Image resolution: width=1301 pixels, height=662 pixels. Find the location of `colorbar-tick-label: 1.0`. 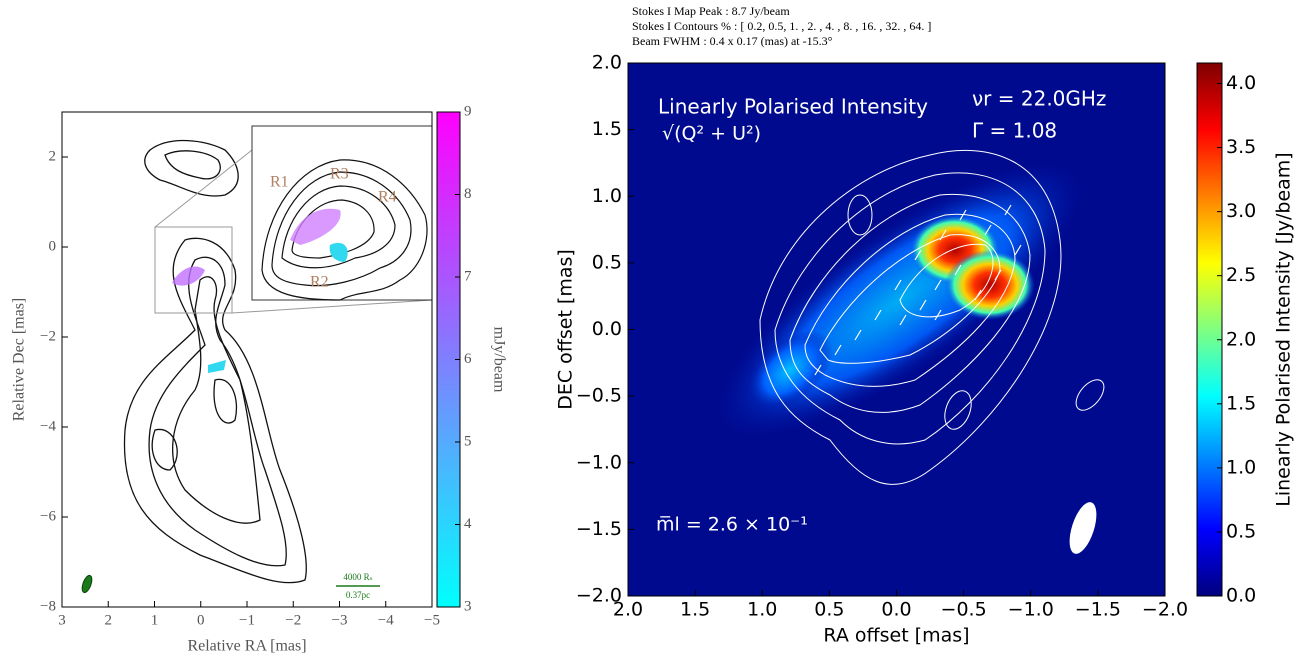

colorbar-tick-label: 1.0 is located at coordinates (1241, 467).